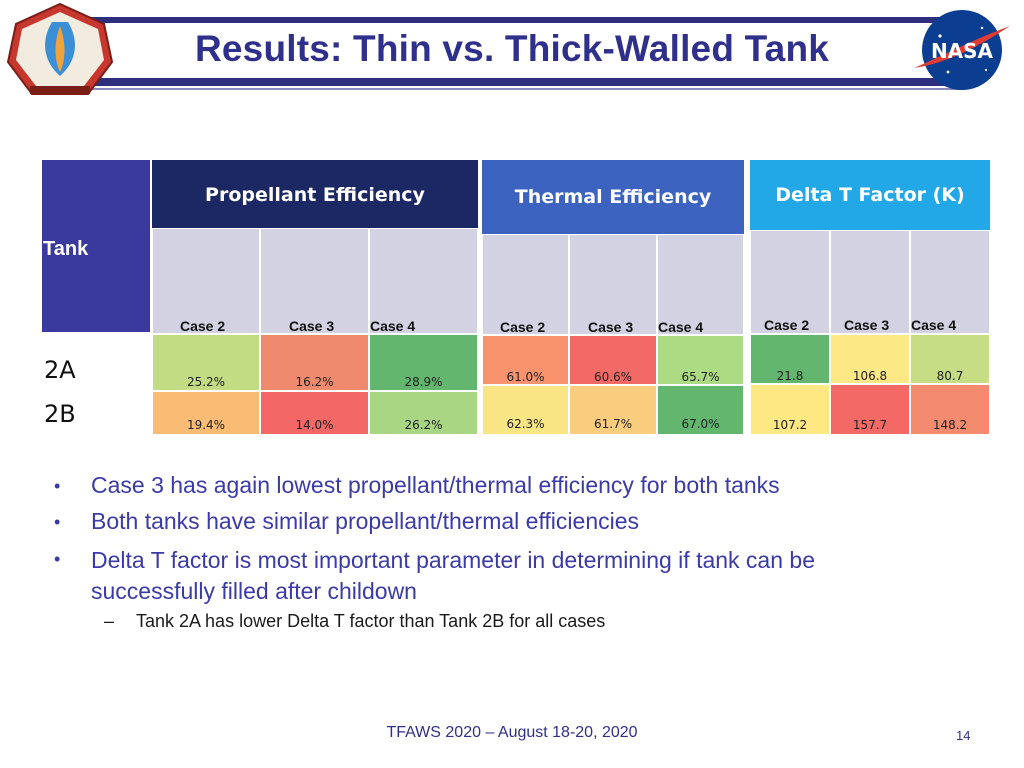 The image size is (1024, 768). I want to click on propellant-2a-case2: 25.2%, so click(206, 362).